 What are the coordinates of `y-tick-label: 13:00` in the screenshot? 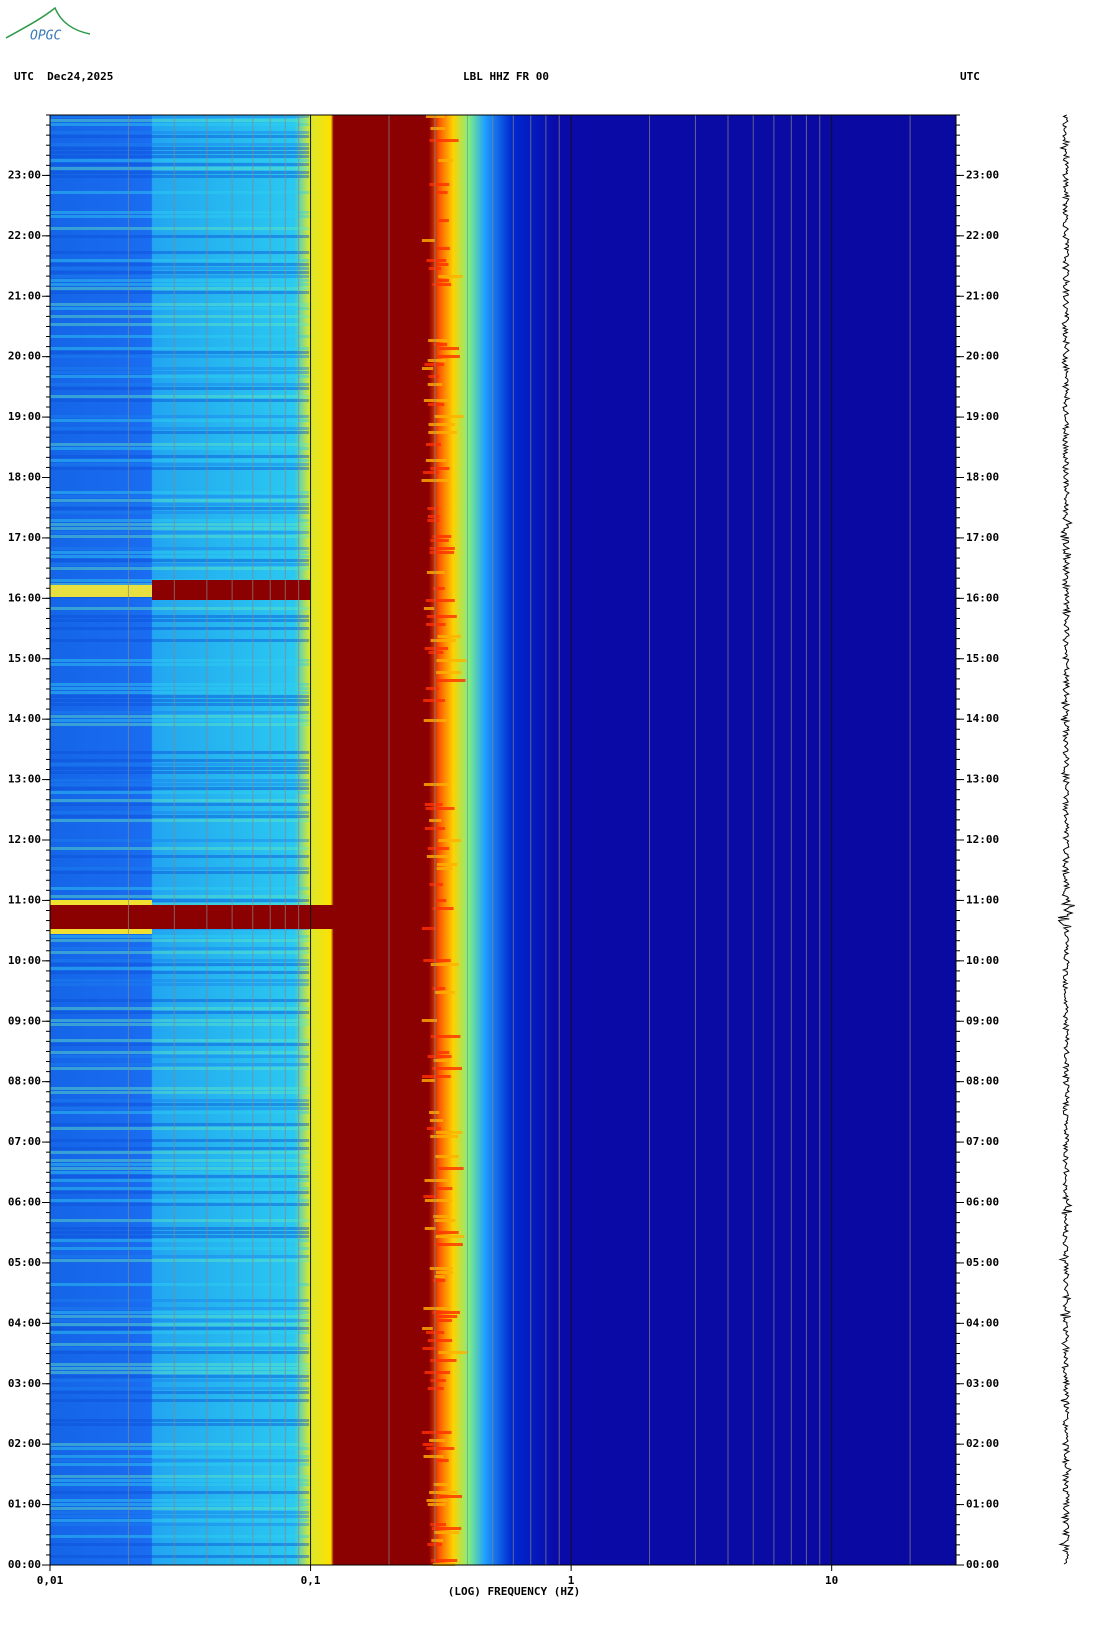 It's located at (982, 779).